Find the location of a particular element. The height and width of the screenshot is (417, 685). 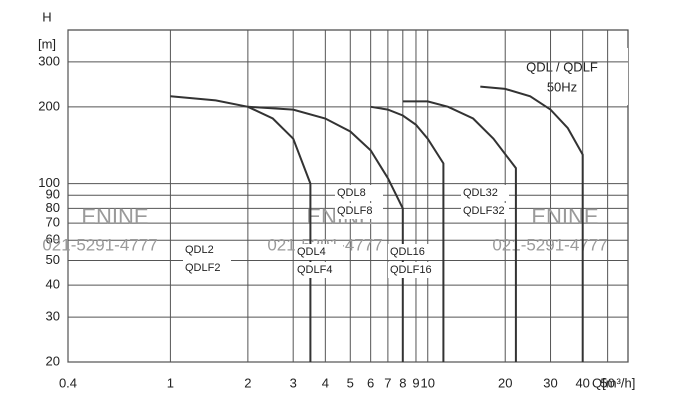

x-tick-label: 3 is located at coordinates (293, 382).